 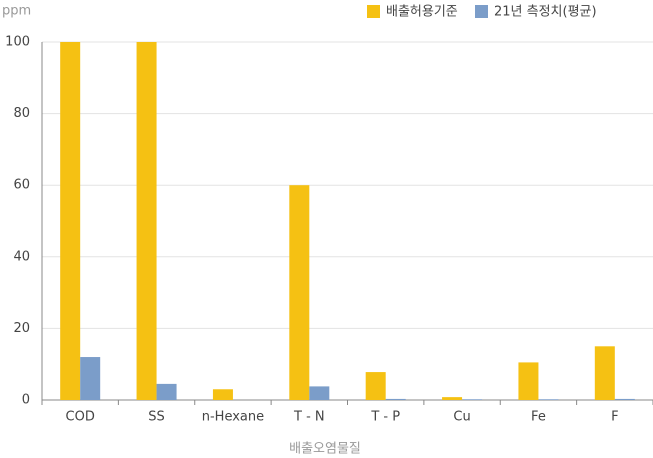 What do you see at coordinates (461, 417) in the screenshot?
I see `x-tick-label: Cu` at bounding box center [461, 417].